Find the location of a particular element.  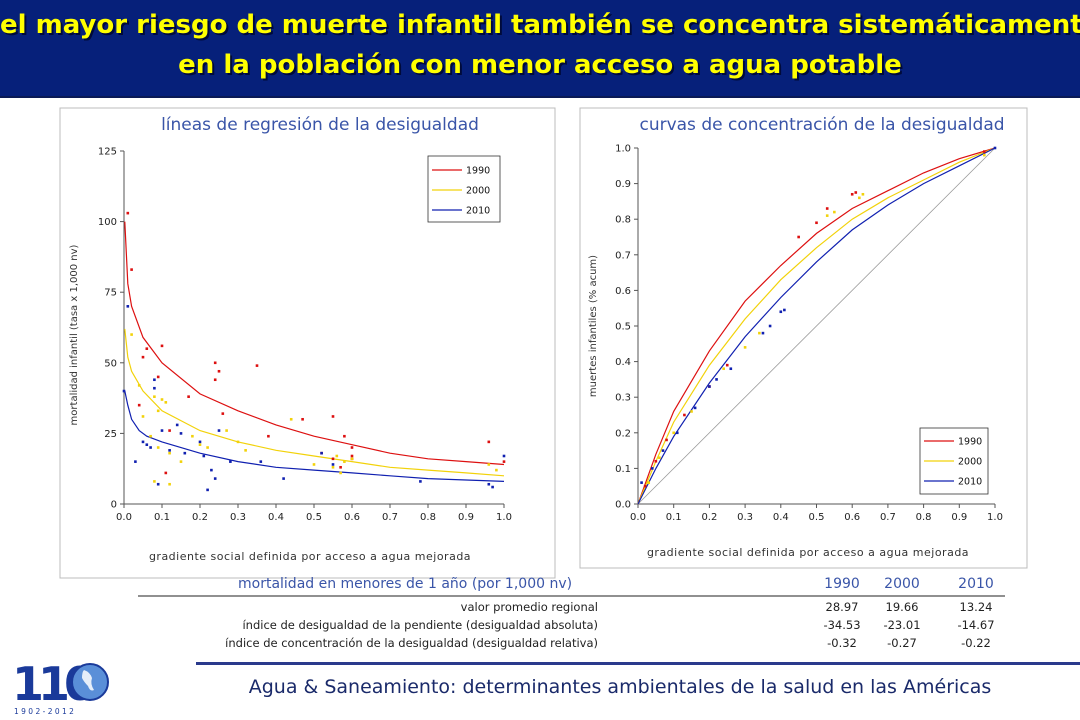

concentration-y-tick-label: 0.0 is located at coordinates (623, 505).